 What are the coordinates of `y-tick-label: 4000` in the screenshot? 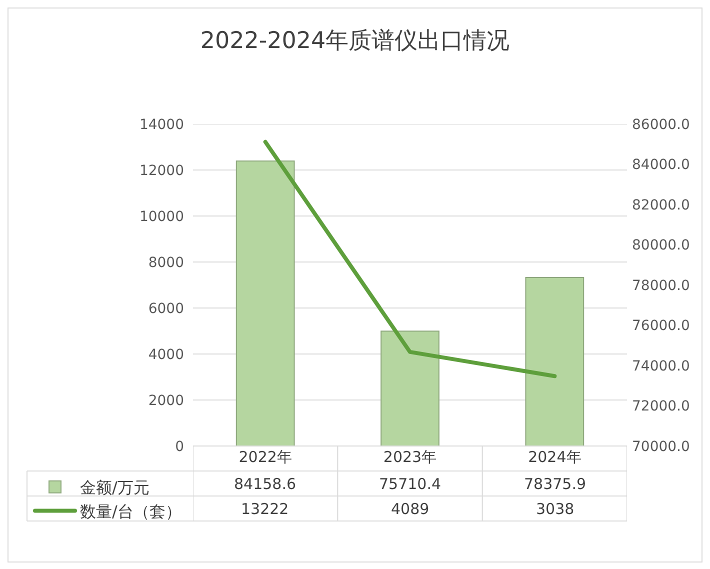 It's located at (166, 354).